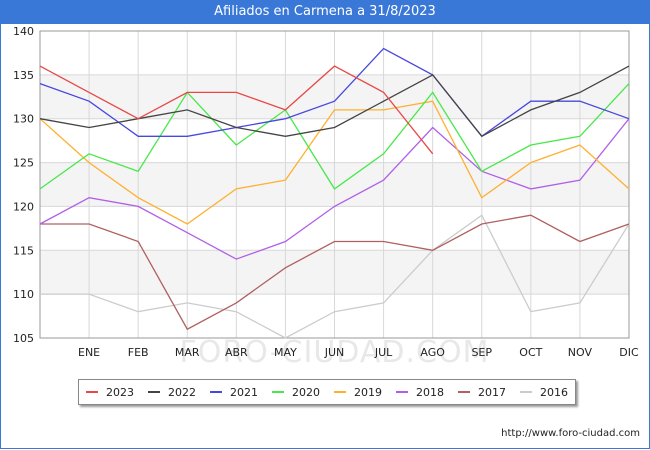 This screenshot has width=650, height=450. What do you see at coordinates (23, 294) in the screenshot?
I see `y-tick-label: 110` at bounding box center [23, 294].